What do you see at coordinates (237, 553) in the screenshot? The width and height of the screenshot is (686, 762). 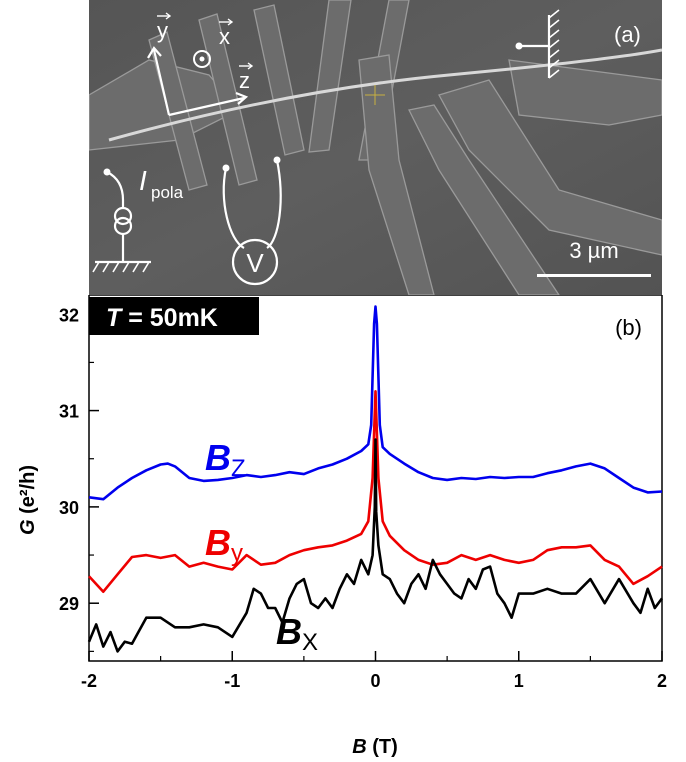 I see `curve-label-by-sub: y` at bounding box center [237, 553].